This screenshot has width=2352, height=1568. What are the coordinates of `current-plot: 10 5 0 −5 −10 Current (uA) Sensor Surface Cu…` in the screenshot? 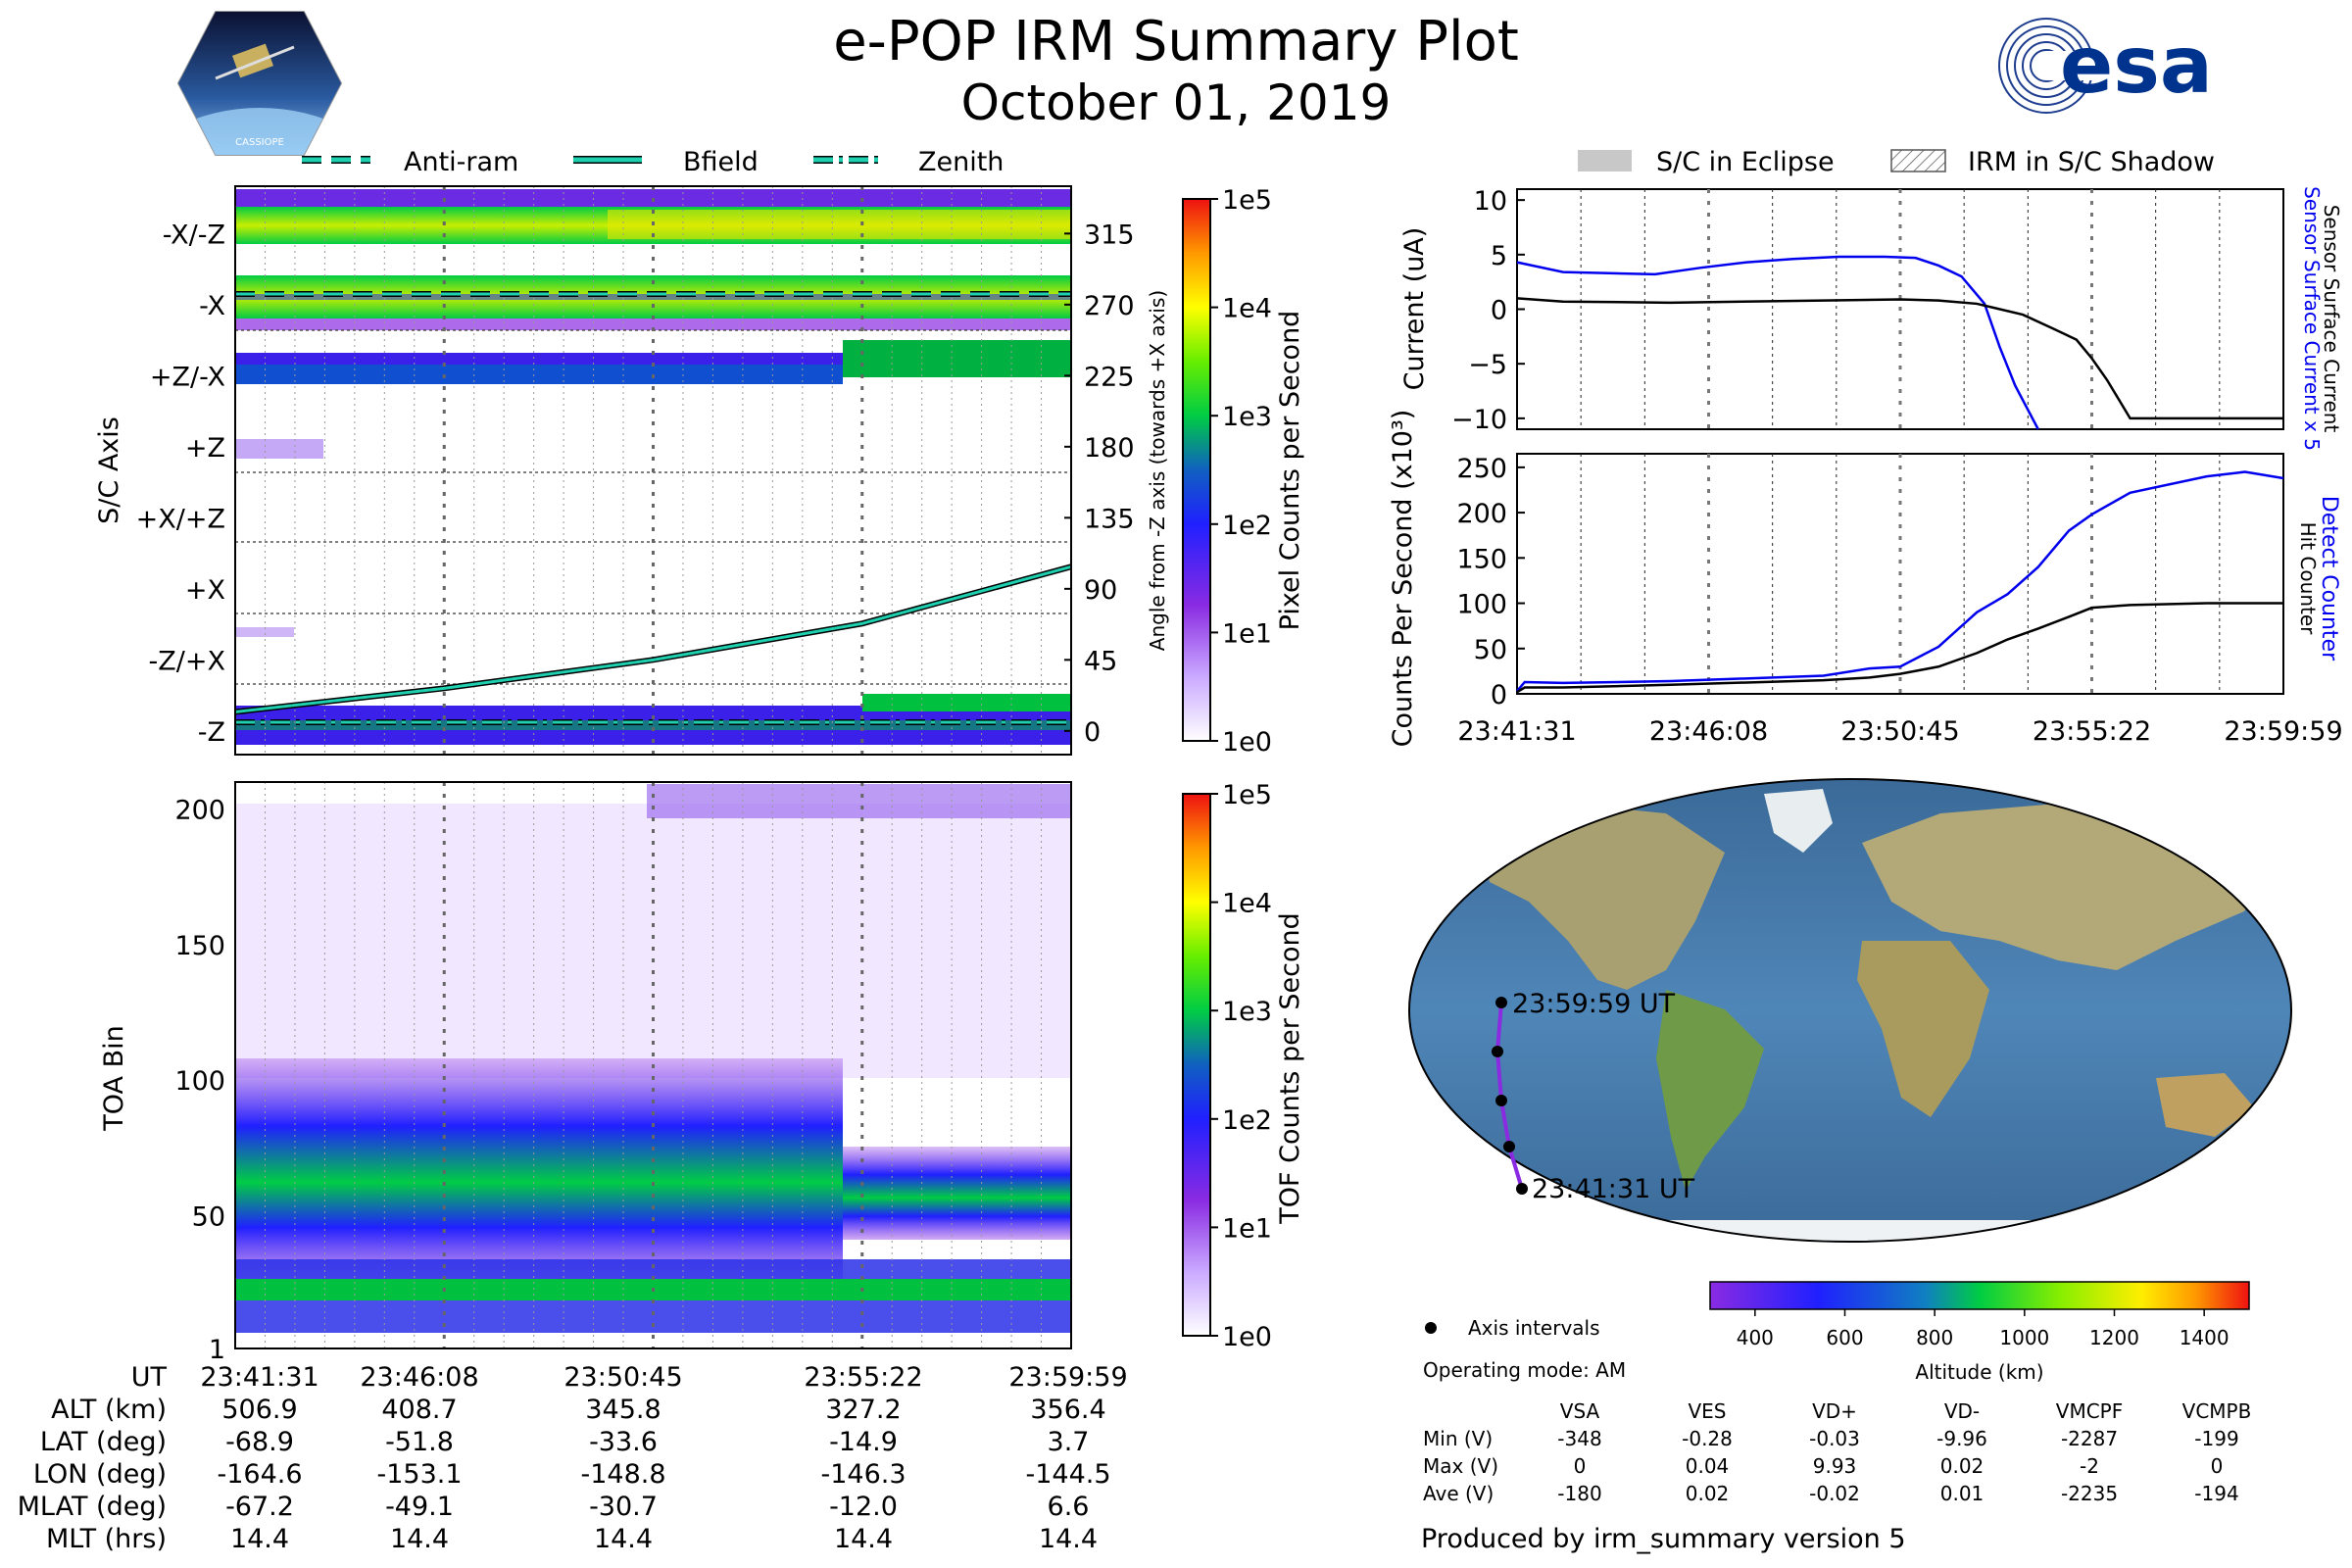 It's located at (1871, 318).